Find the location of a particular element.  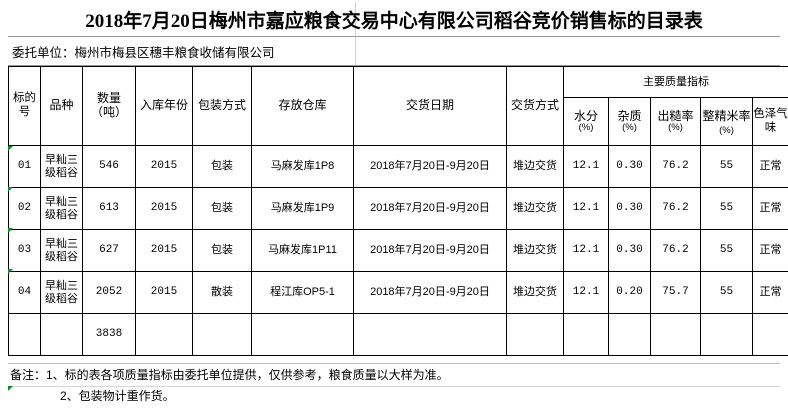

table-header-row-sub: 水分 (%) 杂质 (%) 出糙率 (%) 整精米率 (%) 色泽气味 is located at coordinates (398, 121).